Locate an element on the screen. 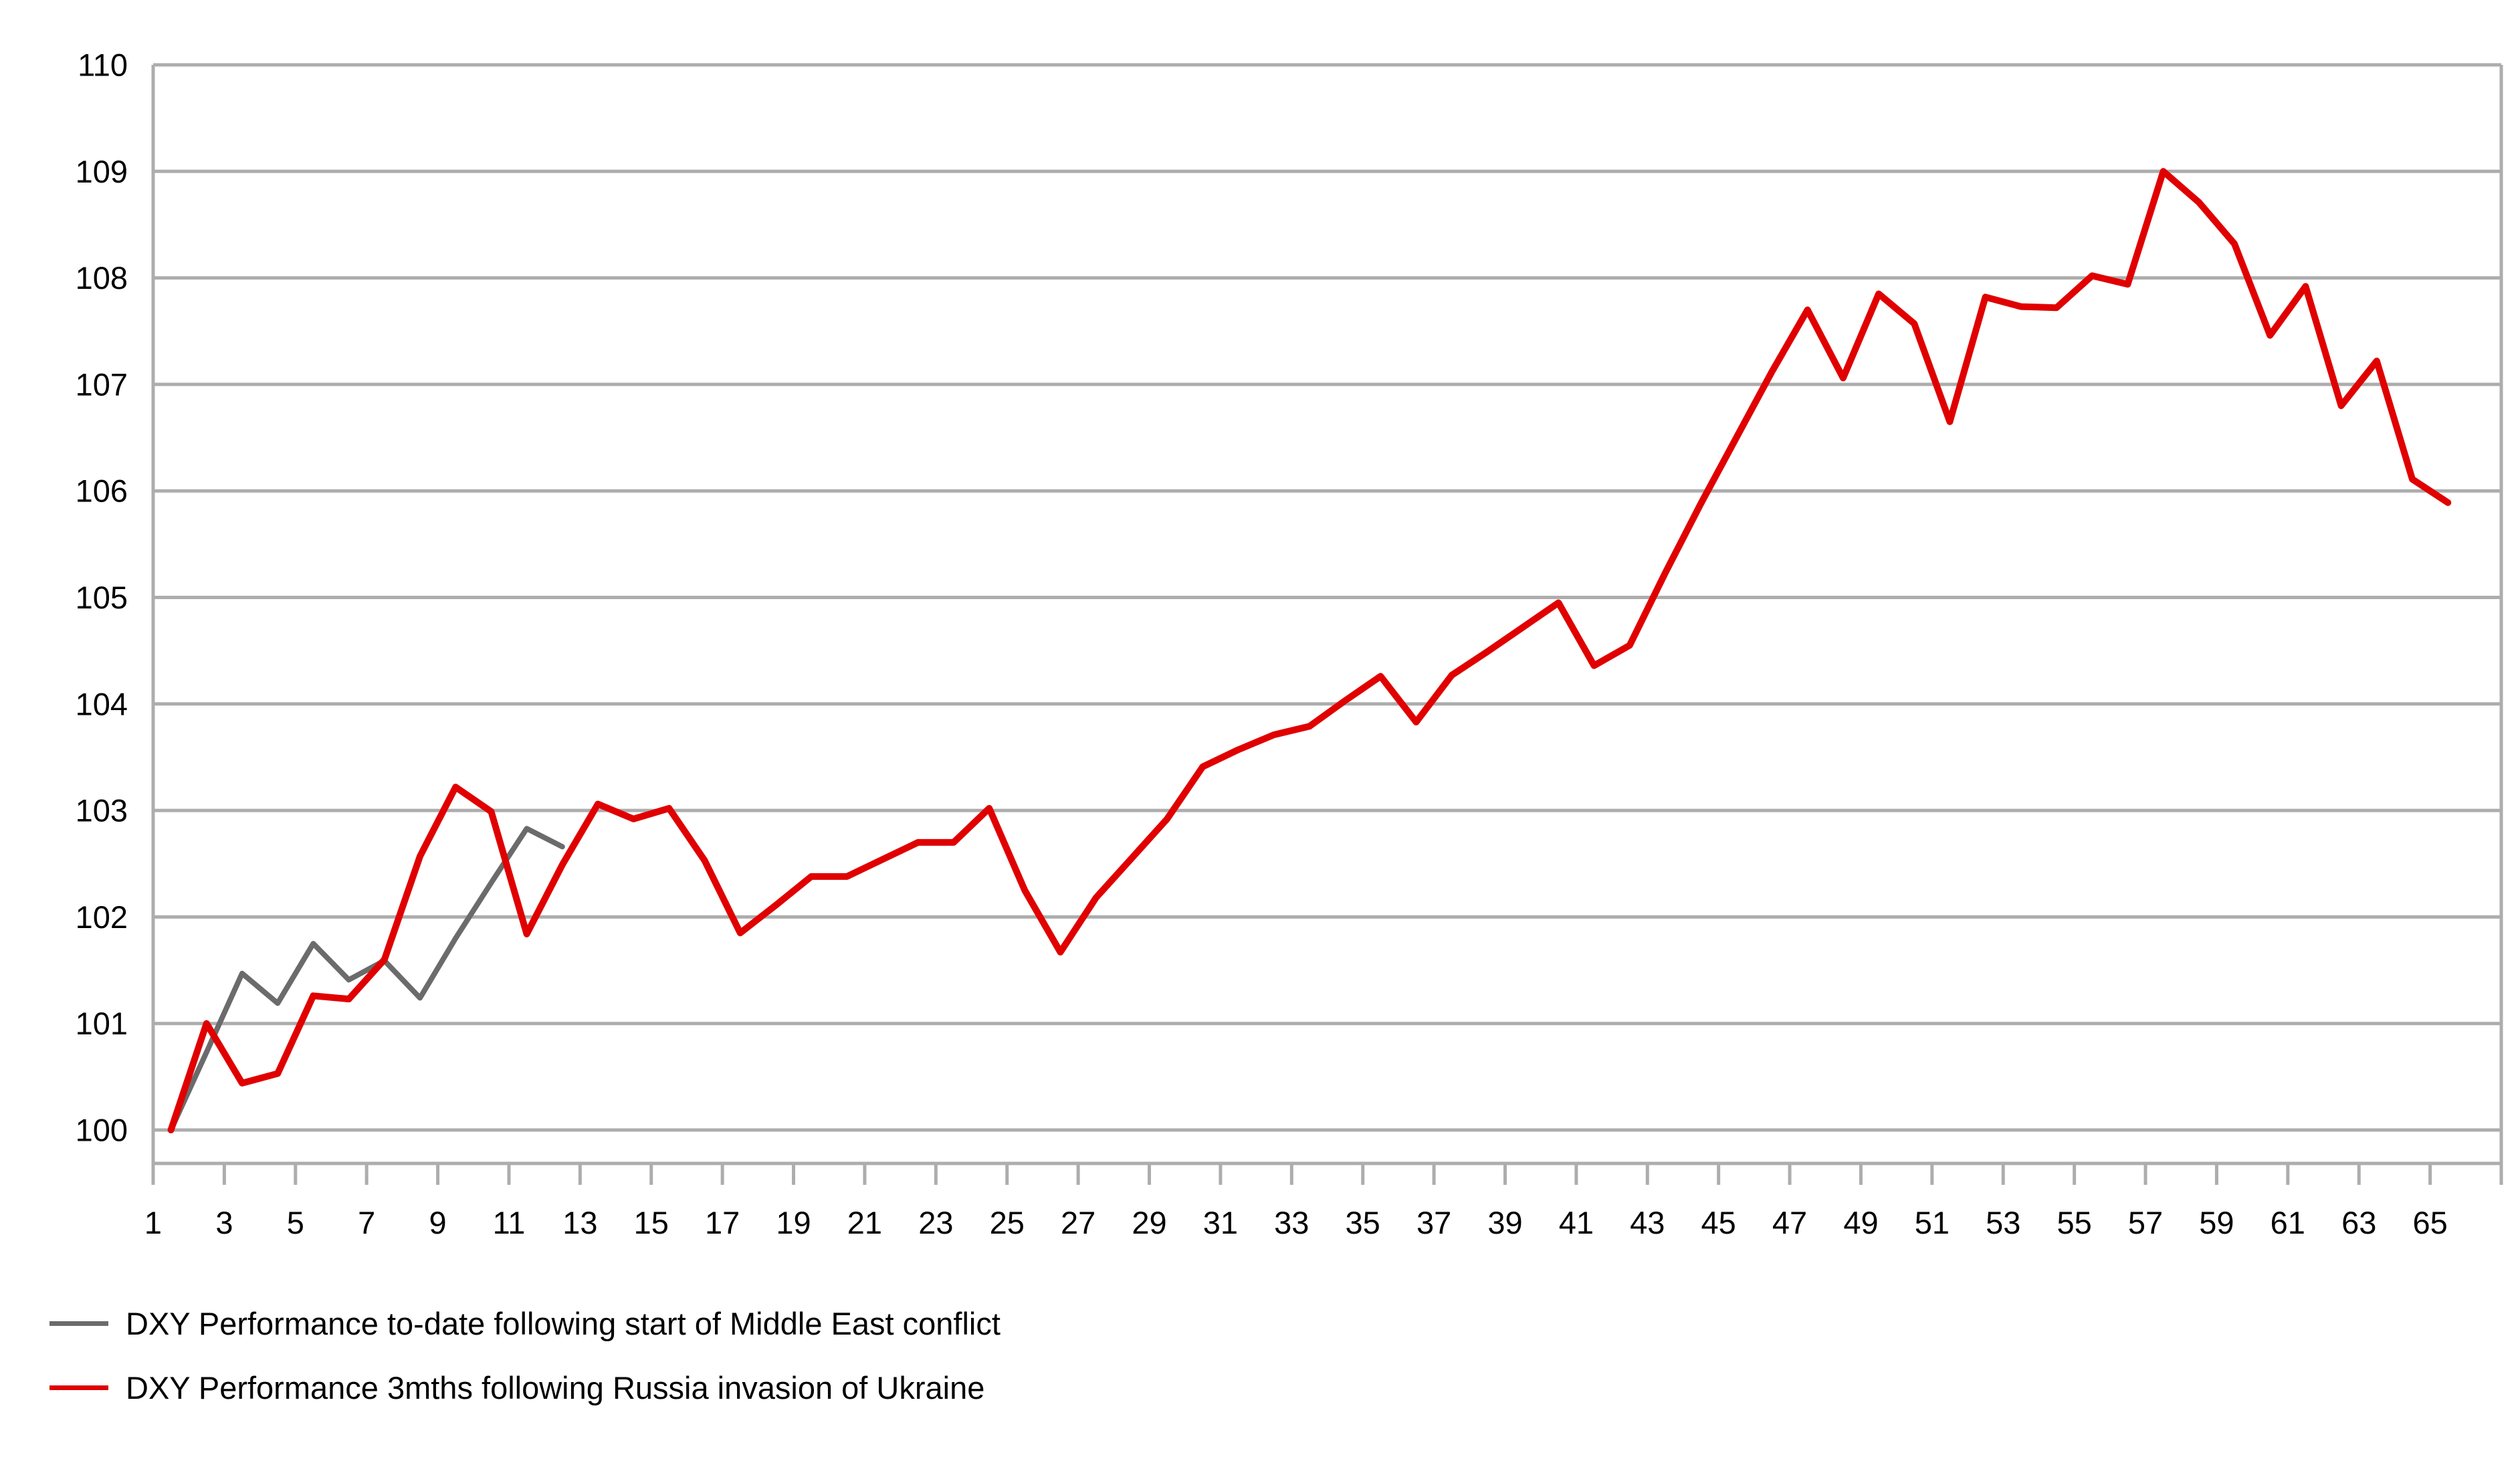 The width and height of the screenshot is (2520, 1471). x-axis-tick-label: 3 is located at coordinates (224, 1222).